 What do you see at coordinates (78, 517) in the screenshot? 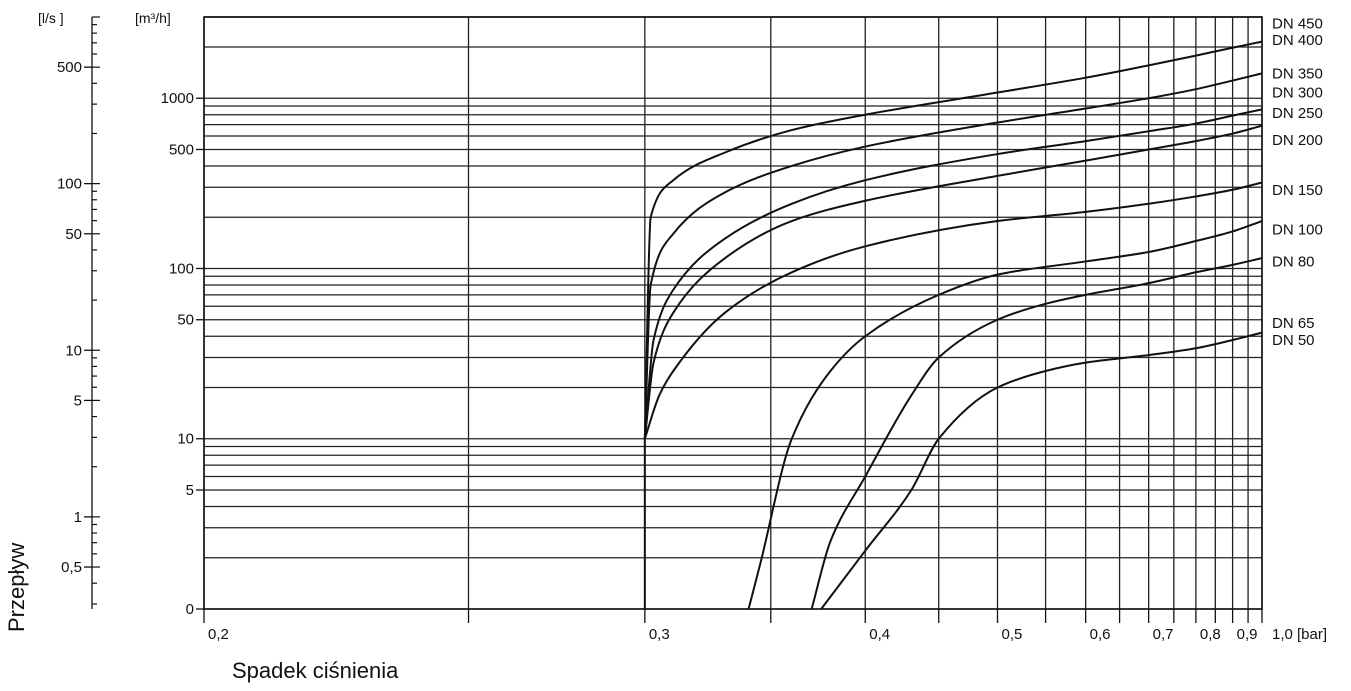
I see `y-tick-label-ls: 1` at bounding box center [78, 517].